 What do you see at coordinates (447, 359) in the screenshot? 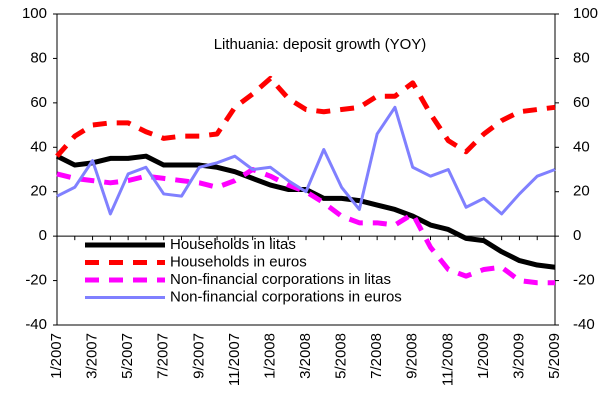
I see `x-tick-label: 11/2008` at bounding box center [447, 359].